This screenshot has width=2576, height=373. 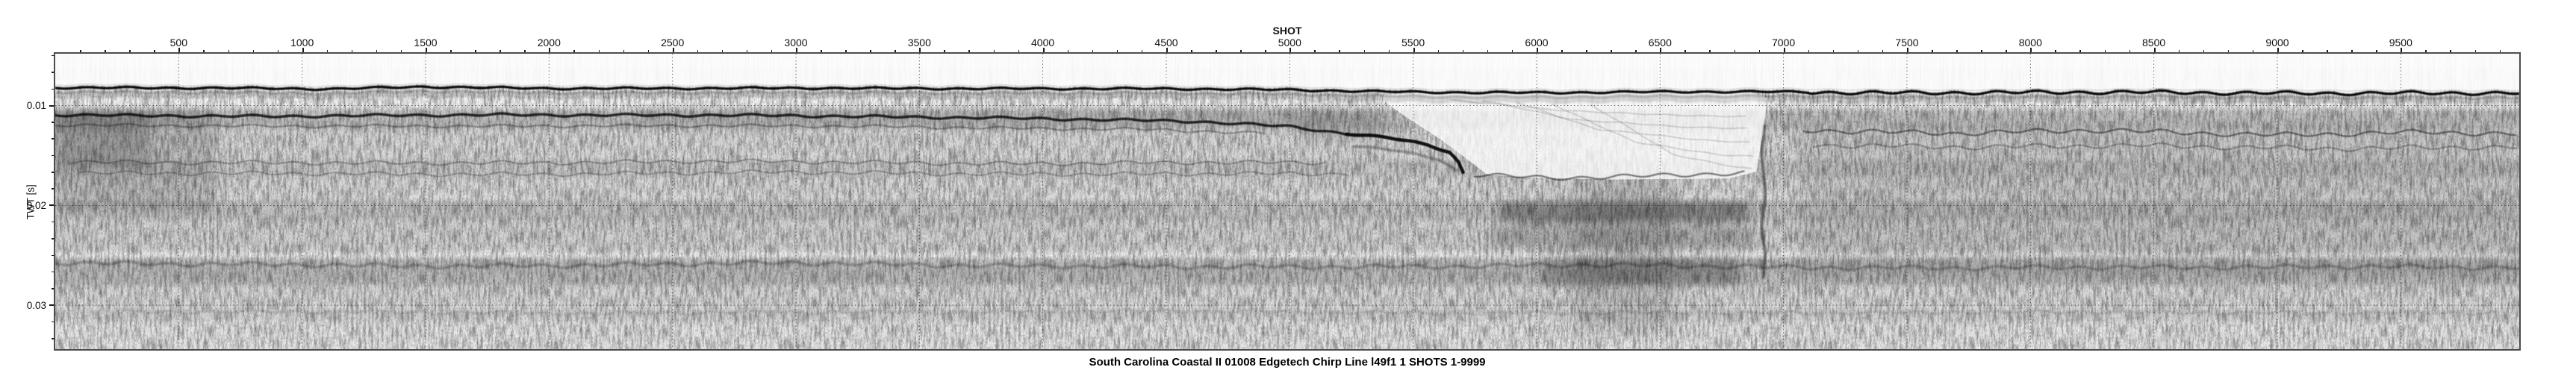 I want to click on shot-tick-label: 4000, so click(x=1043, y=42).